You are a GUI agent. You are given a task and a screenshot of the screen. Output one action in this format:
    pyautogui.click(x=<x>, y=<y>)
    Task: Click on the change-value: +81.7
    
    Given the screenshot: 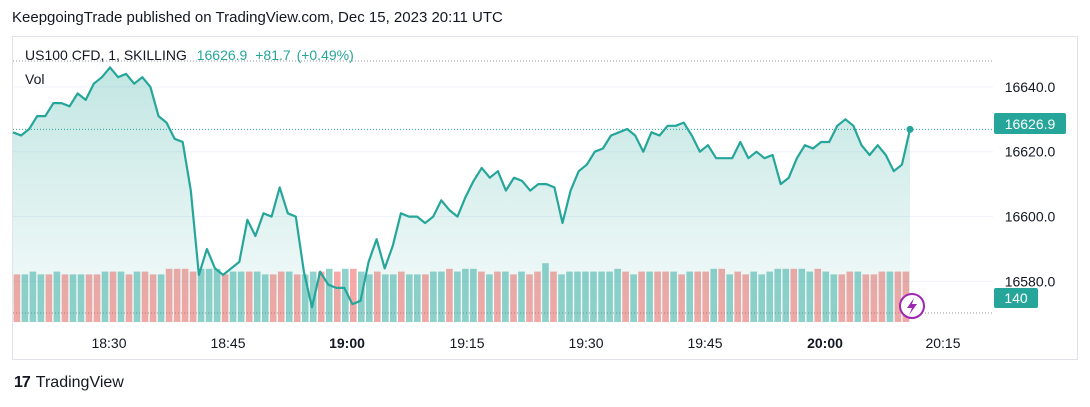 What is the action you would take?
    pyautogui.click(x=273, y=55)
    